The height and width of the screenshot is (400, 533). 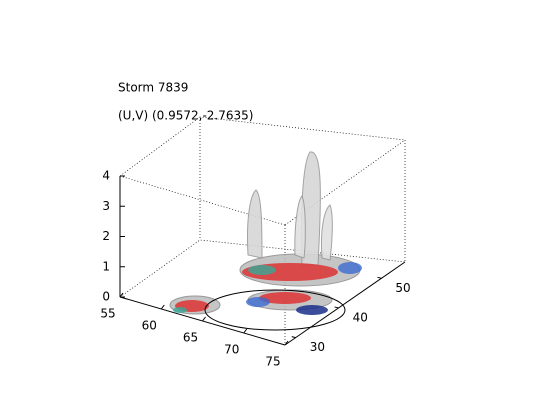 What do you see at coordinates (153, 88) in the screenshot?
I see `title: Storm 7839` at bounding box center [153, 88].